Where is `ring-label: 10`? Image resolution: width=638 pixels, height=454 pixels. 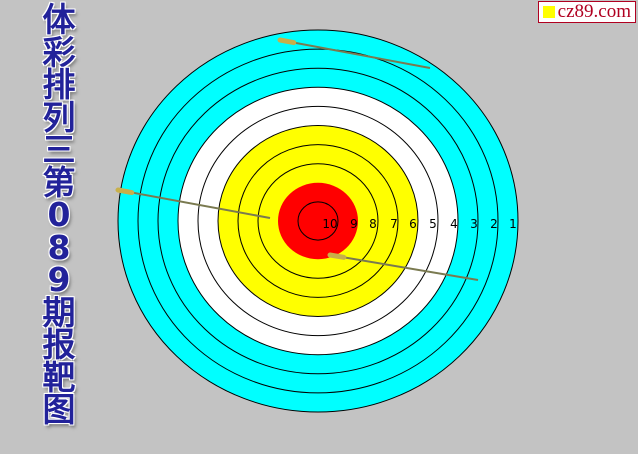 ring-label: 10 is located at coordinates (329, 224).